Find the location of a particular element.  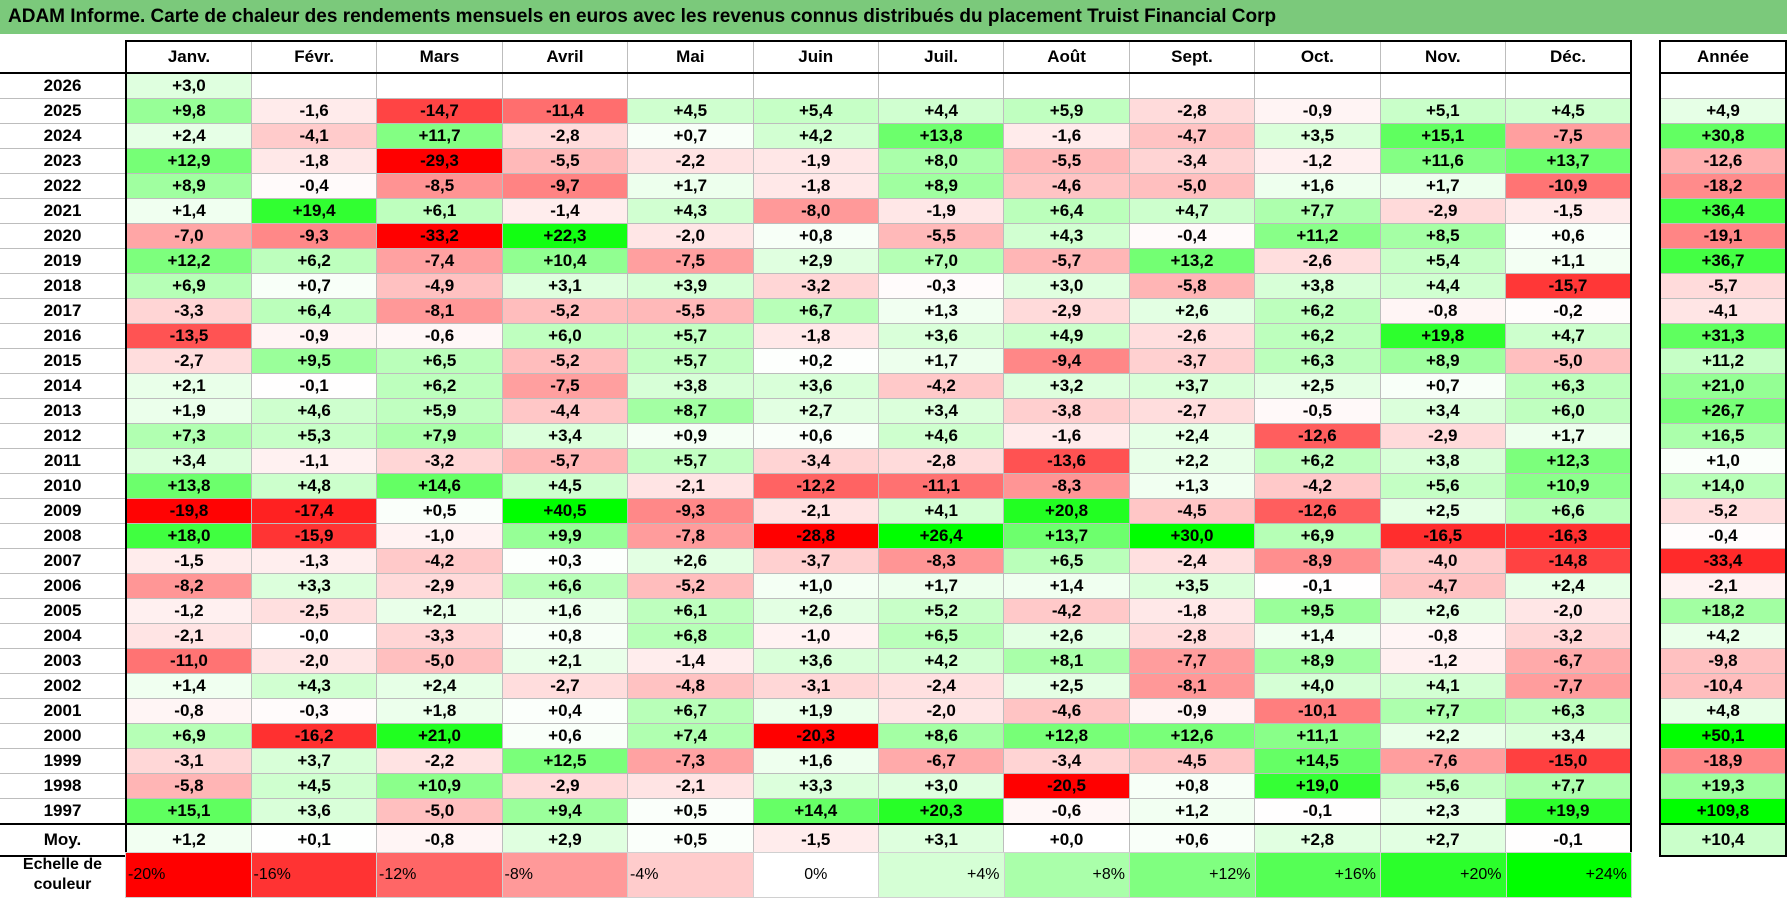

heatmap-cell: +3,5 is located at coordinates (1317, 136).